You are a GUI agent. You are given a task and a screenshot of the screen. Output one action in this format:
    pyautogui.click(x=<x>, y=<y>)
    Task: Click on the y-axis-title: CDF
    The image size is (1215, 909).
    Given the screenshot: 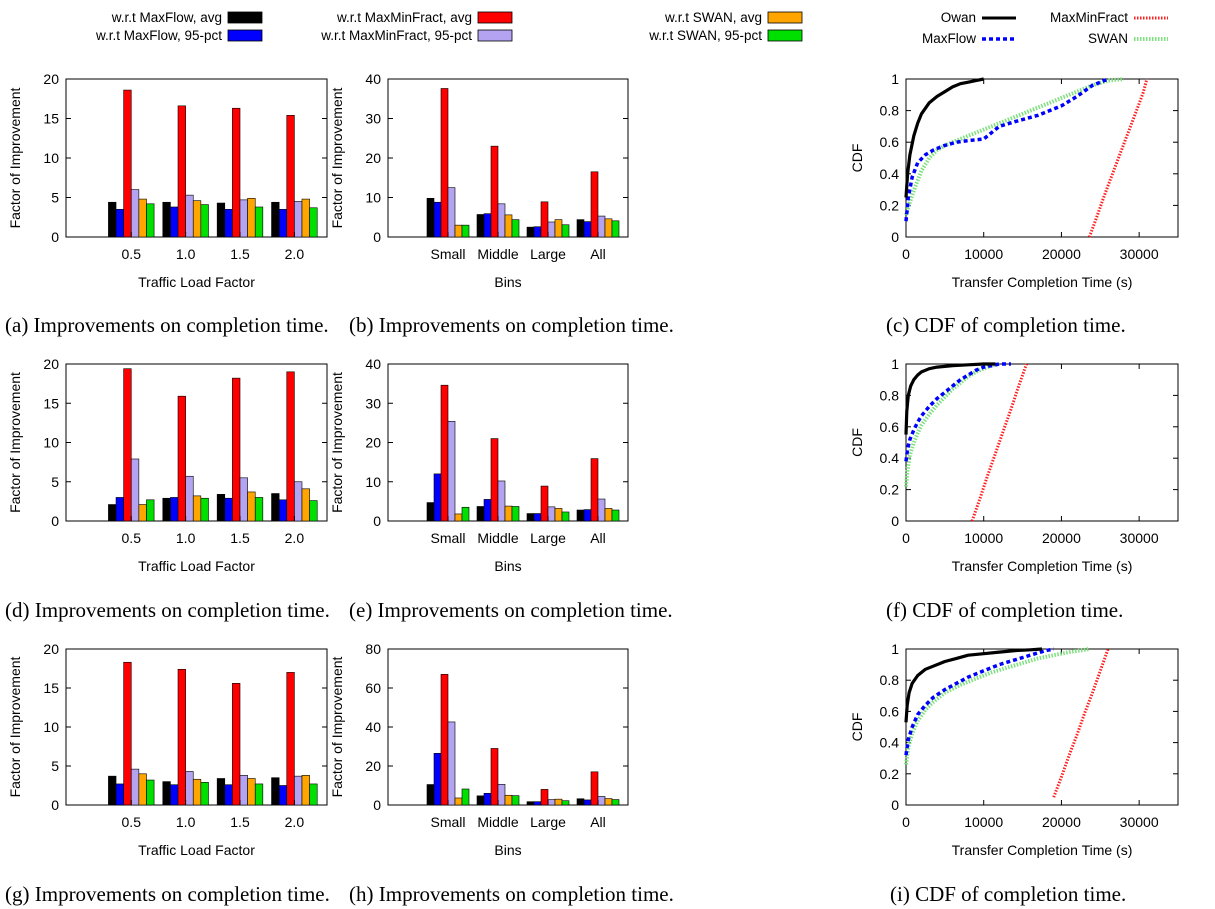 What is the action you would take?
    pyautogui.click(x=857, y=727)
    